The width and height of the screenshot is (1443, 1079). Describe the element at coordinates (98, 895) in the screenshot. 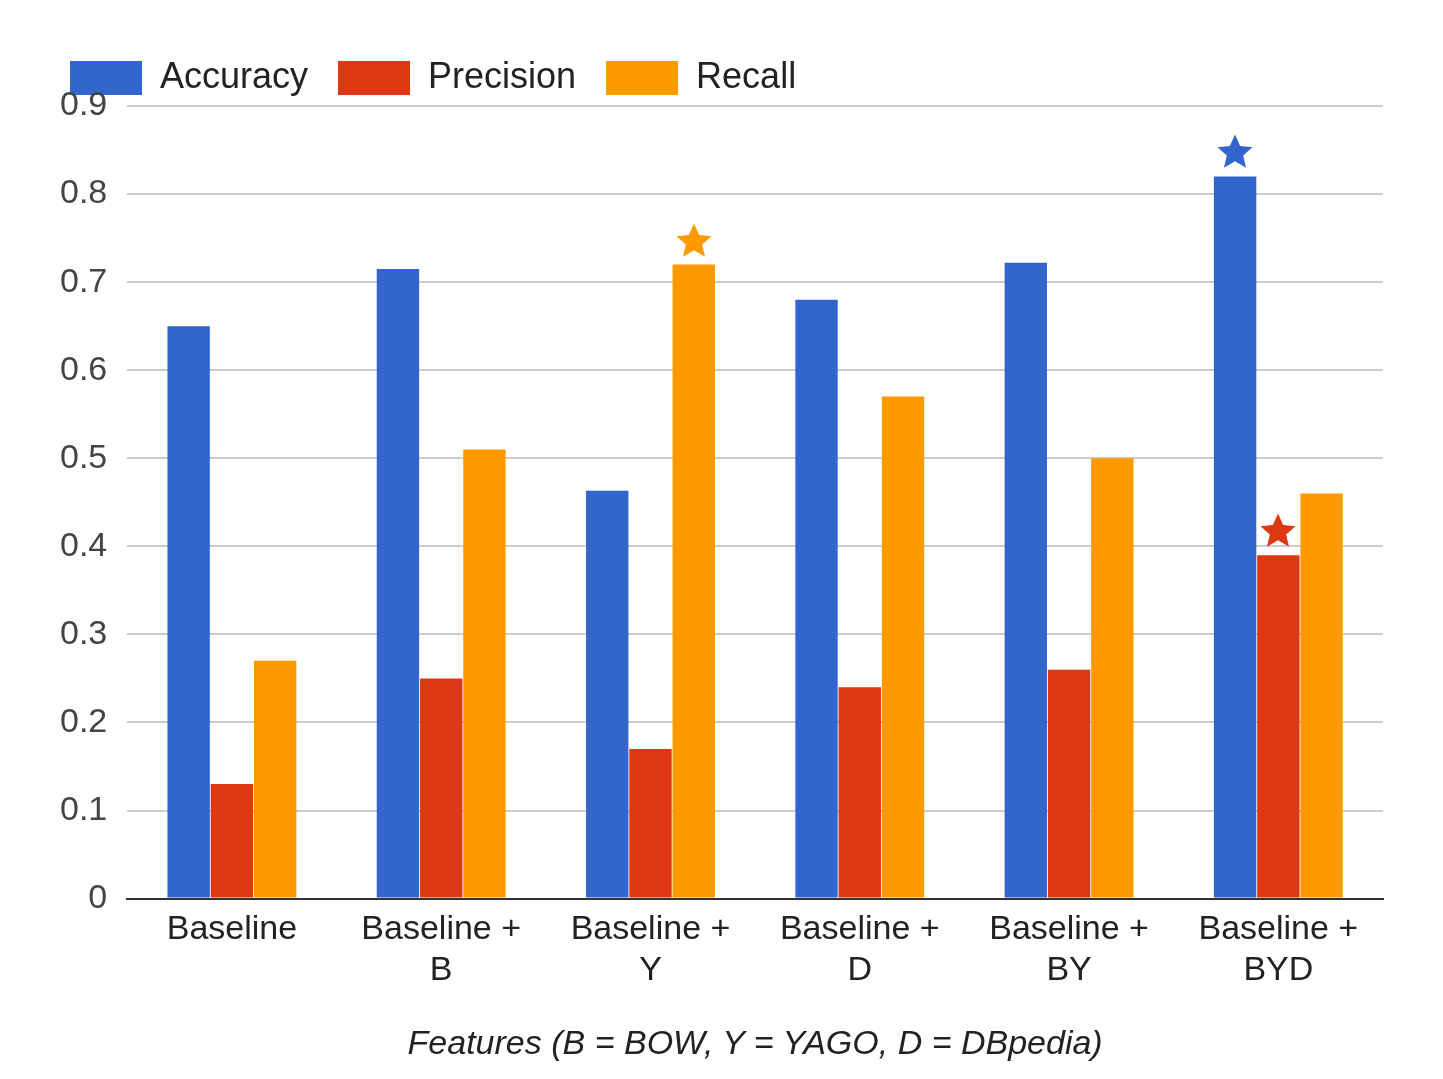

I see `y-tick-label: 0` at that location.